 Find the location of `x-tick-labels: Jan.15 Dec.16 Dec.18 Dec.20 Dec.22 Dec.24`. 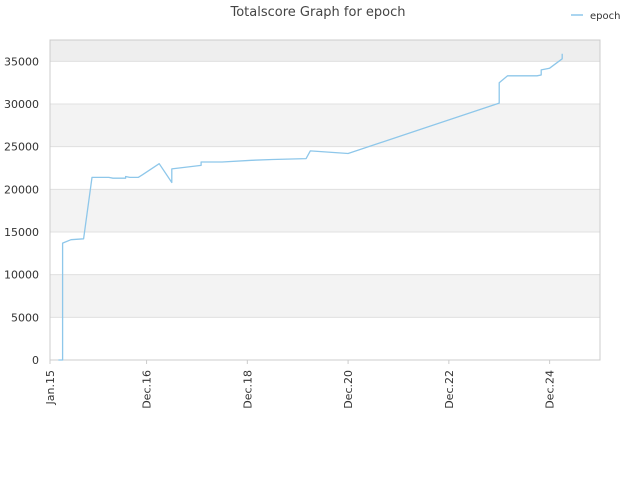

x-tick-labels: Jan.15 Dec.16 Dec.18 Dec.20 Dec.22 Dec.24 is located at coordinates (300, 389).